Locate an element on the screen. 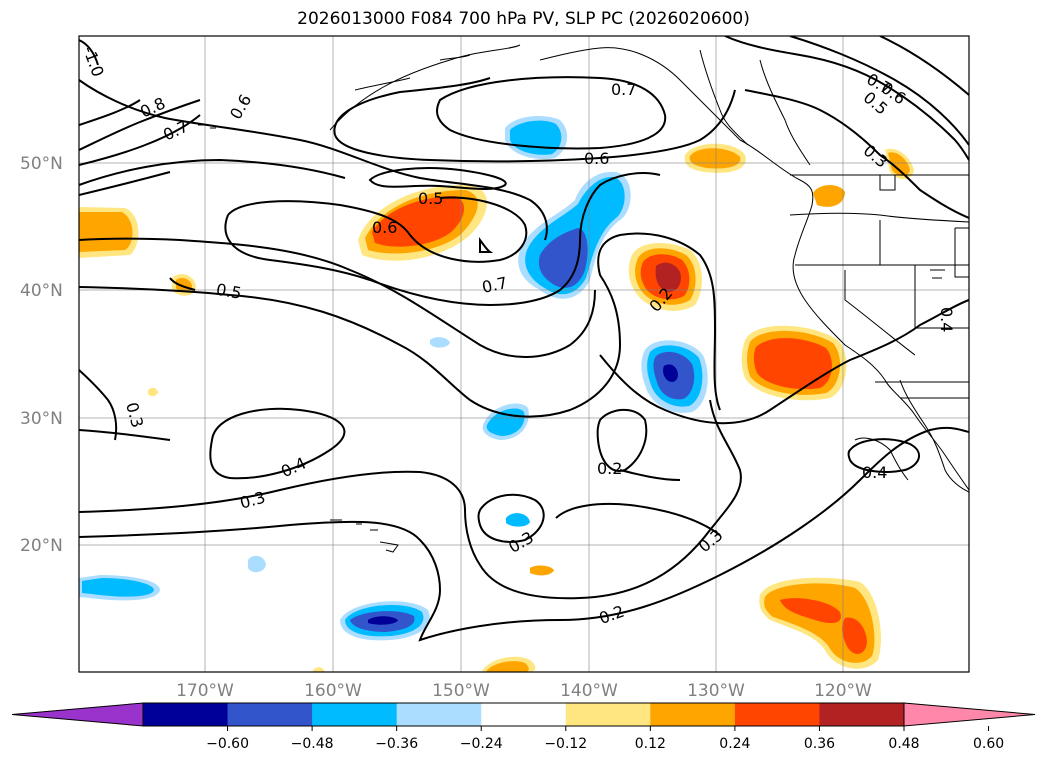  lon-label: 170°W is located at coordinates (205, 691).